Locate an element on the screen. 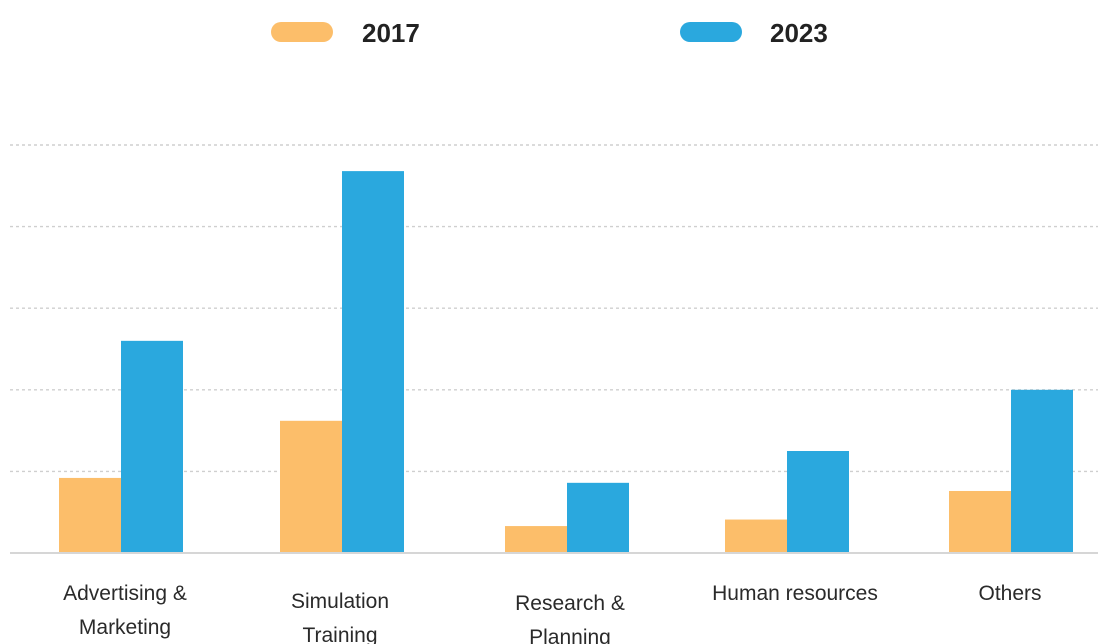 Image resolution: width=1102 pixels, height=644 pixels. category-label-line: Others is located at coordinates (1009, 593).